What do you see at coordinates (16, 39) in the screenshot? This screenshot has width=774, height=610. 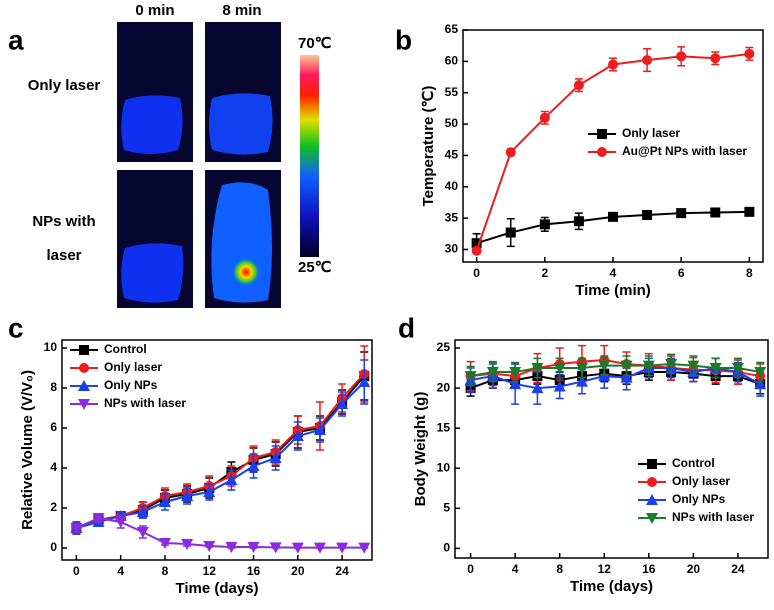 I see `panel-label: a` at bounding box center [16, 39].